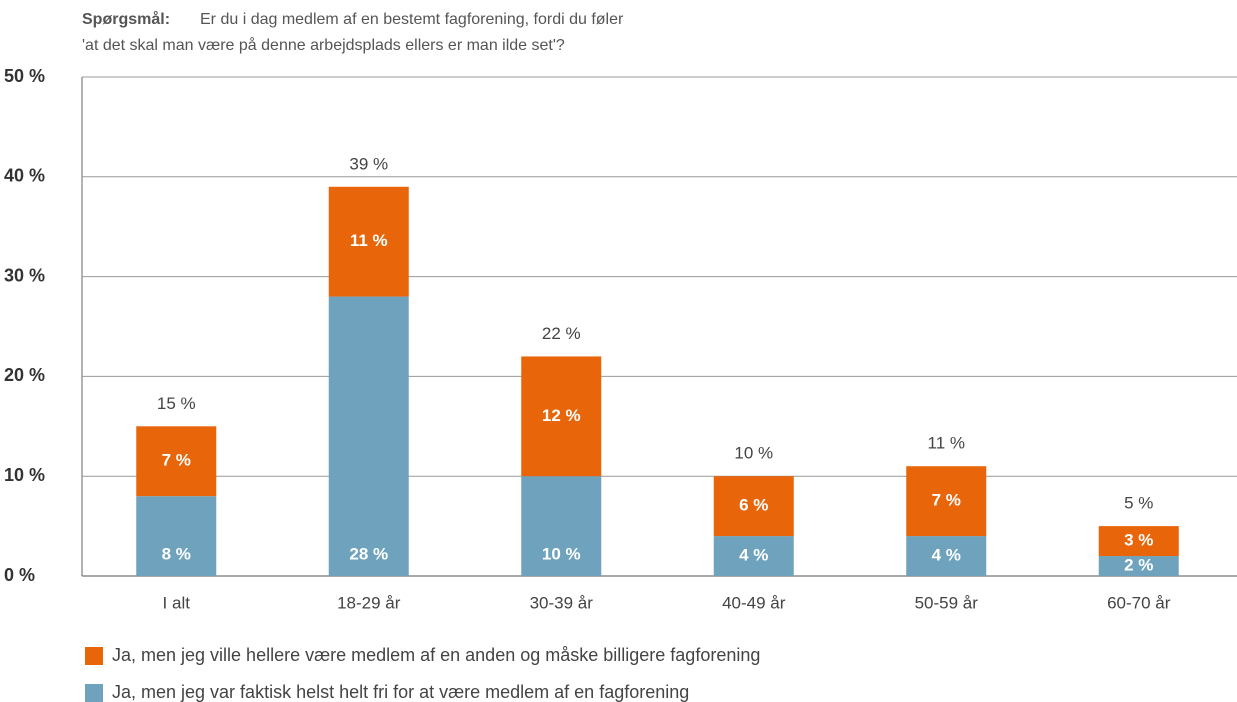 Image resolution: width=1237 pixels, height=702 pixels. I want to click on y-tick-label: 50 %, so click(24, 76).